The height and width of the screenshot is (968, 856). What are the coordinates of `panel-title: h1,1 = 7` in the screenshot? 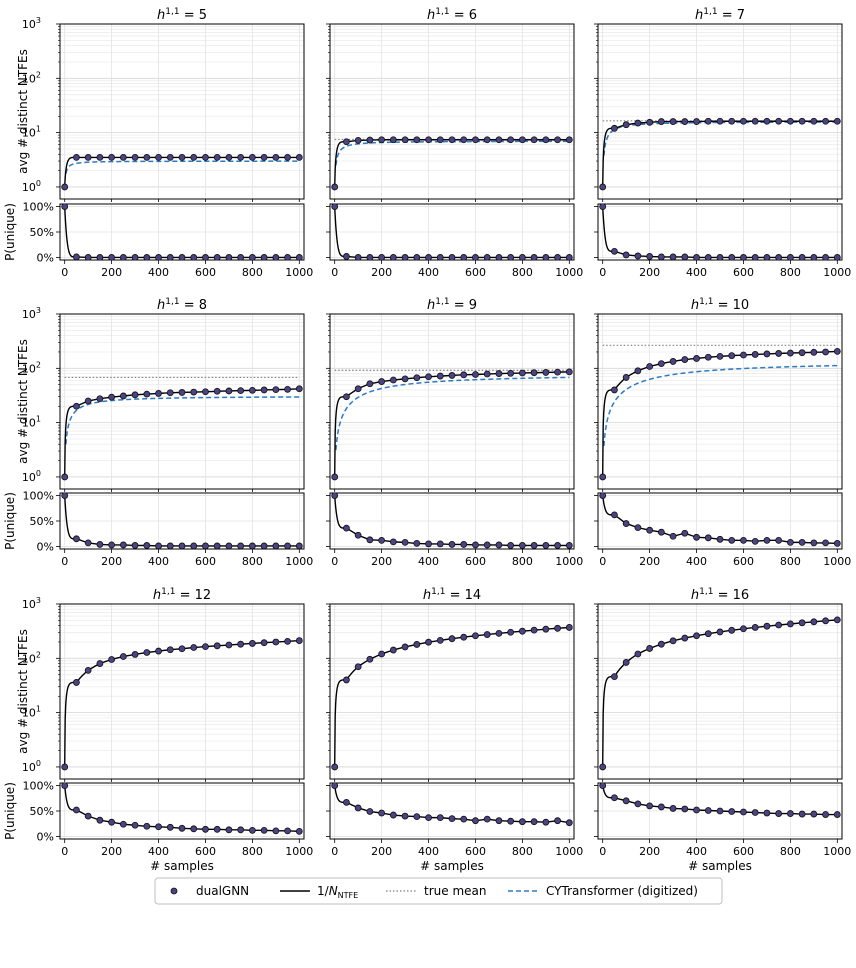 It's located at (720, 15).